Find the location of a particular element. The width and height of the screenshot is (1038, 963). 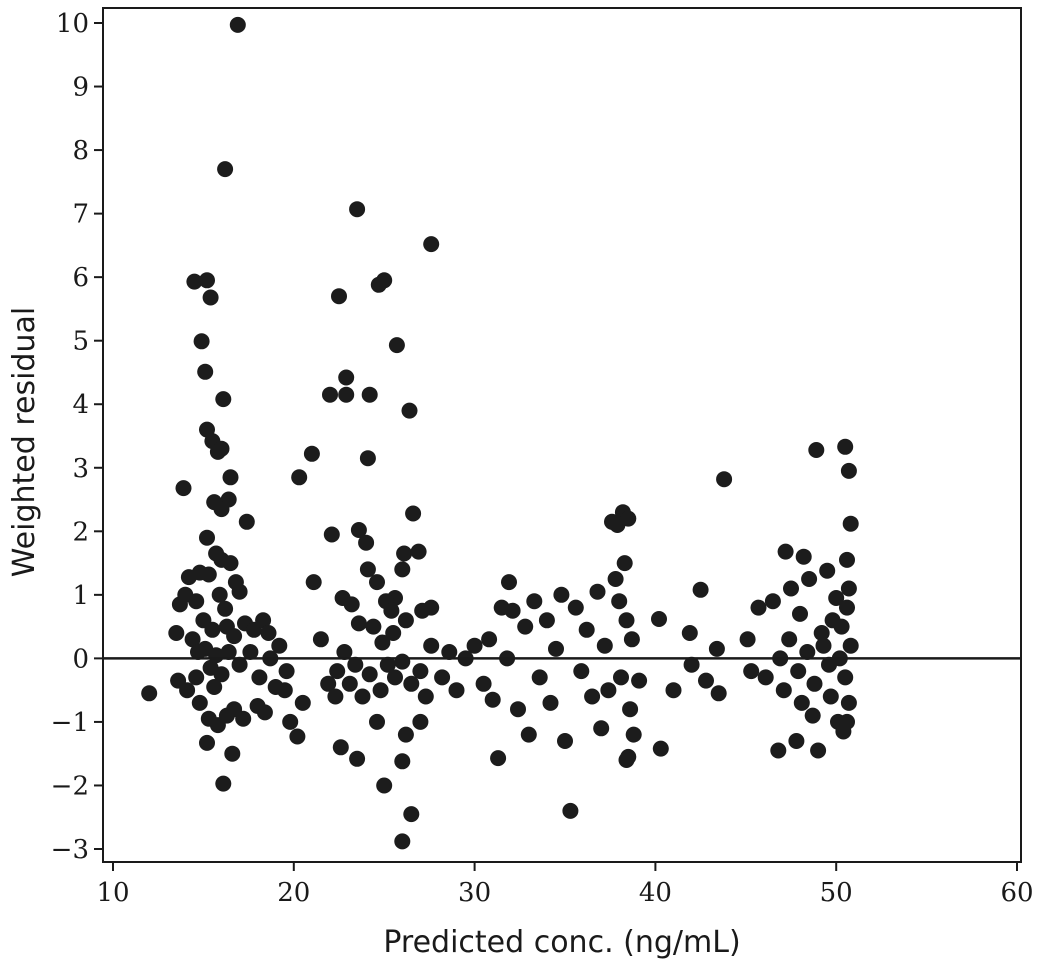

y-tick-label: 1 is located at coordinates (80, 596).